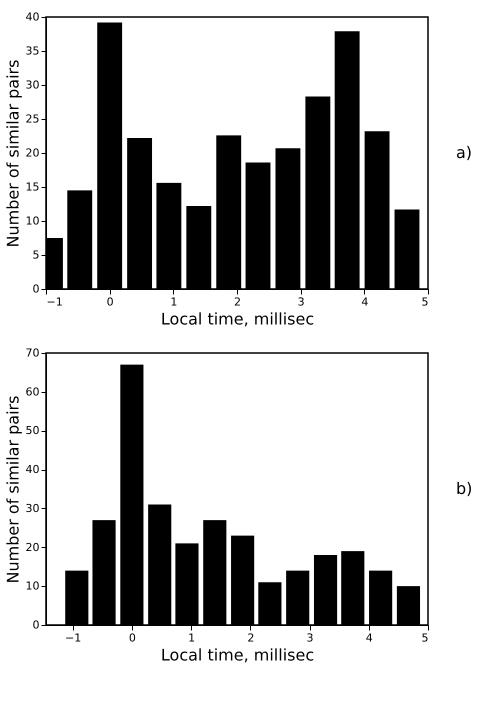  I want to click on y-tick-label: 35, so click(33, 51).